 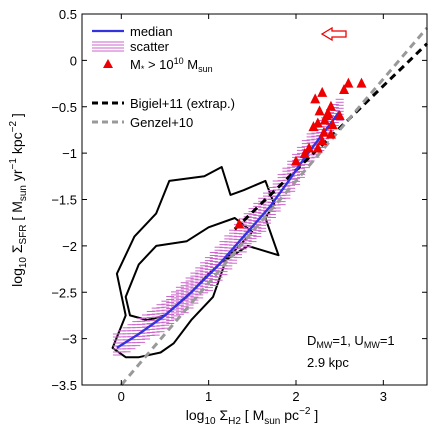 What do you see at coordinates (108, 46) in the screenshot?
I see `legend-scatter-swatch` at bounding box center [108, 46].